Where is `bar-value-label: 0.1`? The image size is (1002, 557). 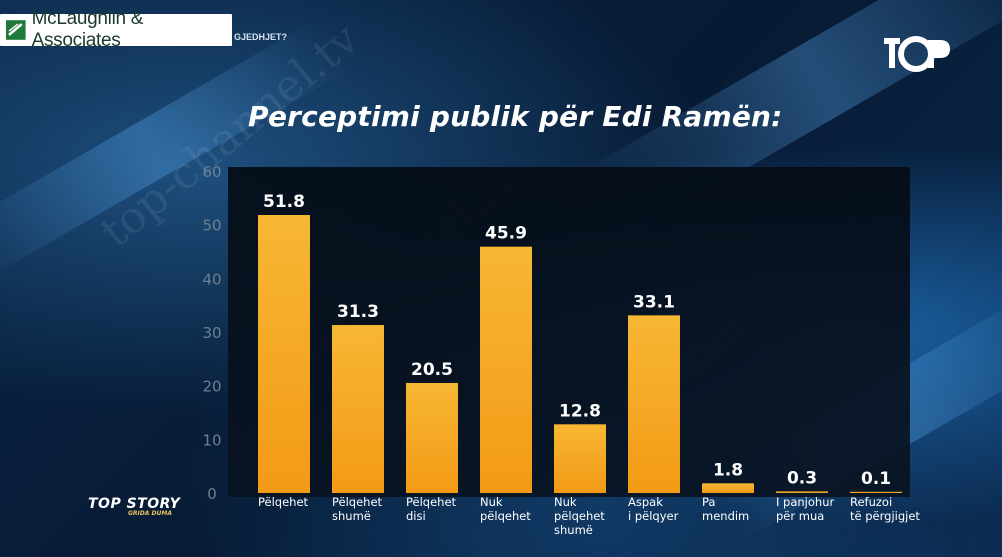 bar-value-label: 0.1 is located at coordinates (876, 479).